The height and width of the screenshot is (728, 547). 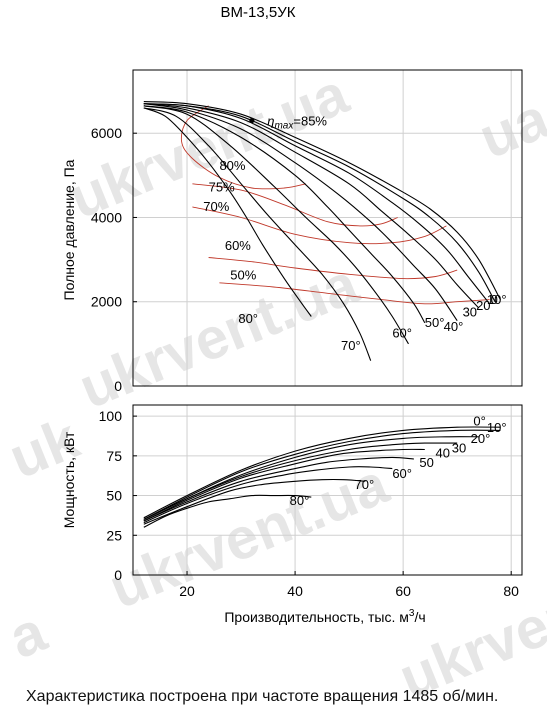 I want to click on eta-max-annotation: ηmax=85%, so click(x=297, y=123).